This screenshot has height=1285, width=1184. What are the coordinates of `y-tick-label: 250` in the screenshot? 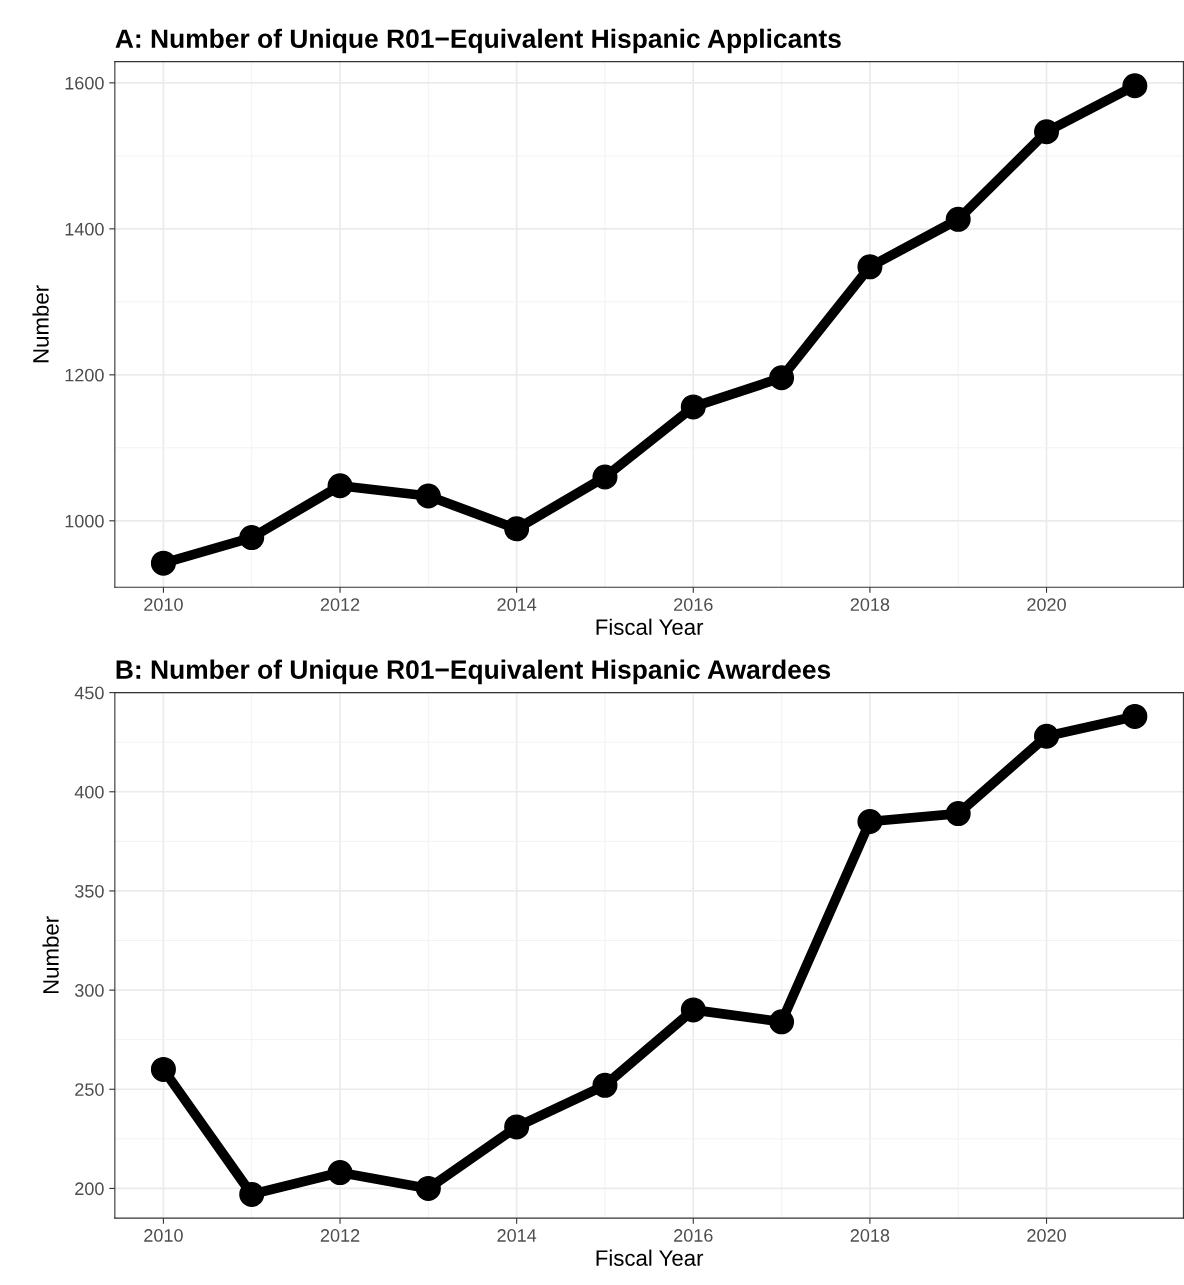 It's located at (89, 1089).